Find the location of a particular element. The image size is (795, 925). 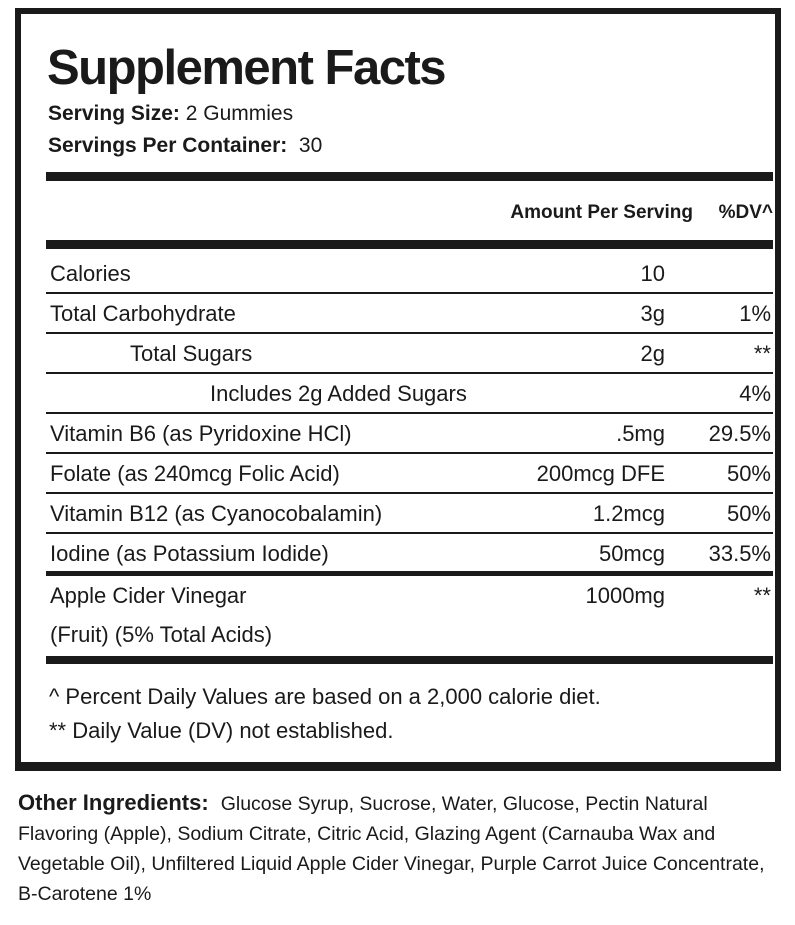

nutrient-amount: 1.2mcg is located at coordinates (628, 513).